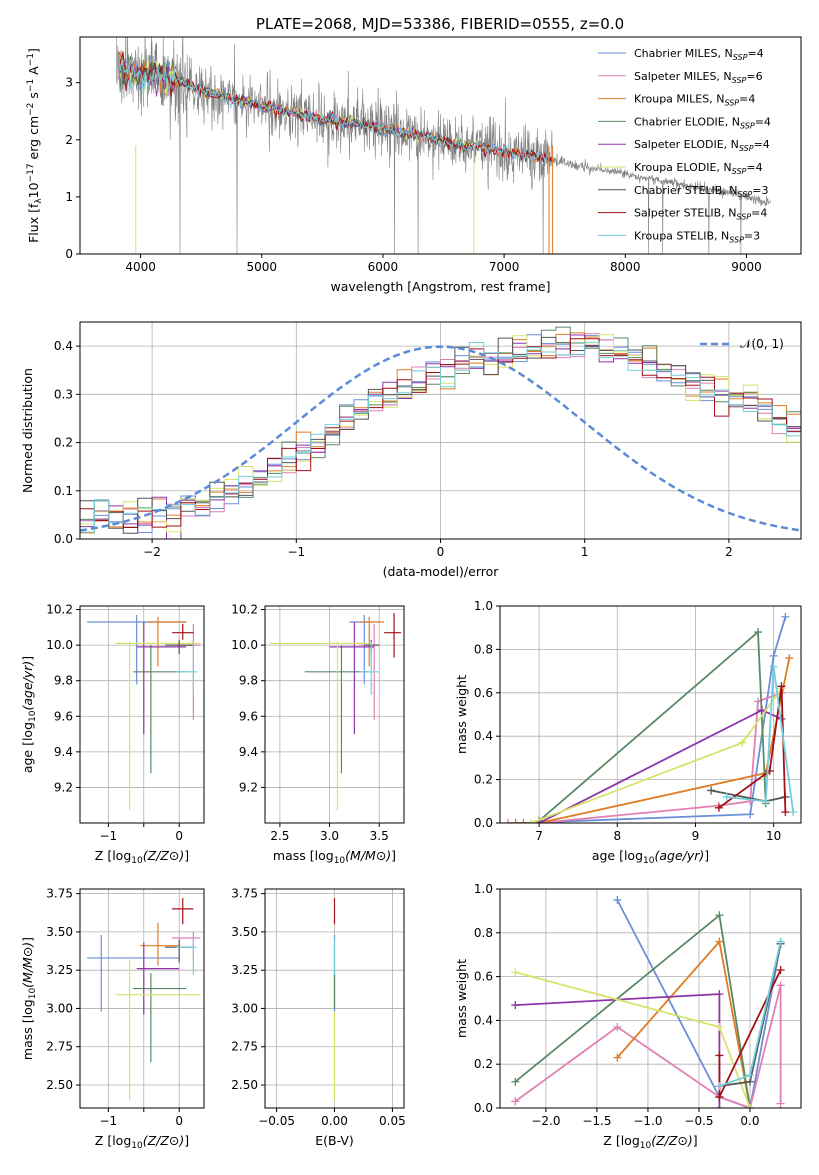 This screenshot has height=1175, width=819. What do you see at coordinates (27, 430) in the screenshot?
I see `y-axis-label: Normed distribution` at bounding box center [27, 430].